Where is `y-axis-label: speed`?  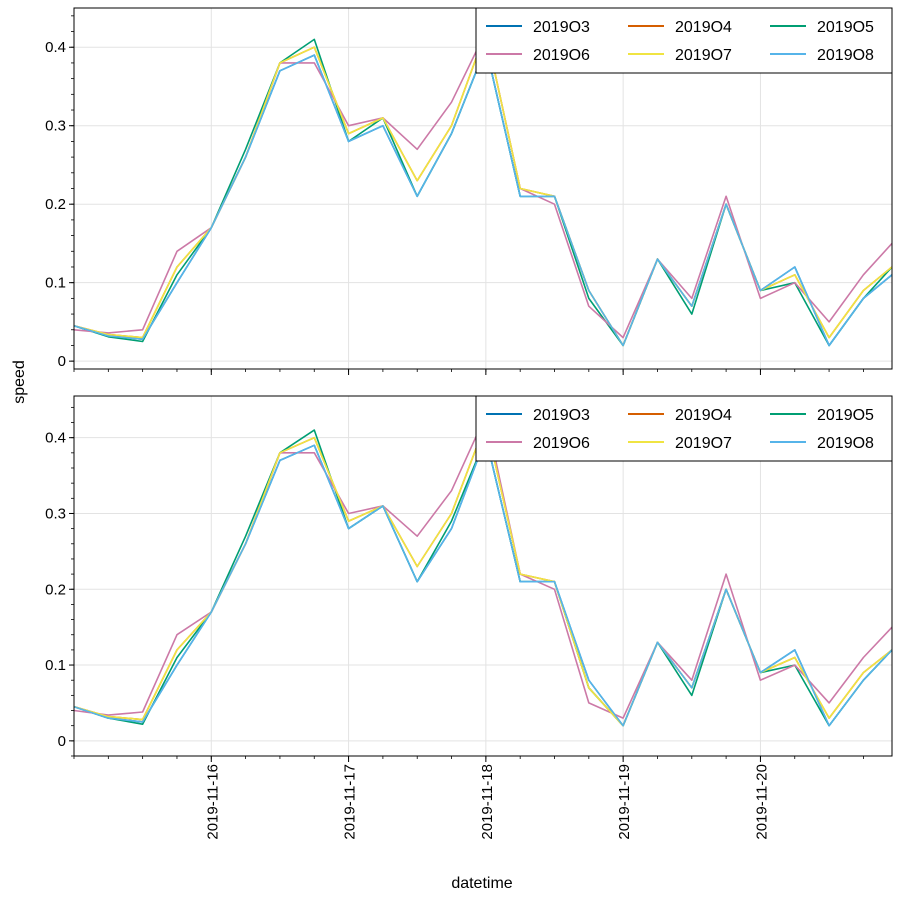
y-axis-label: speed is located at coordinates (19, 382).